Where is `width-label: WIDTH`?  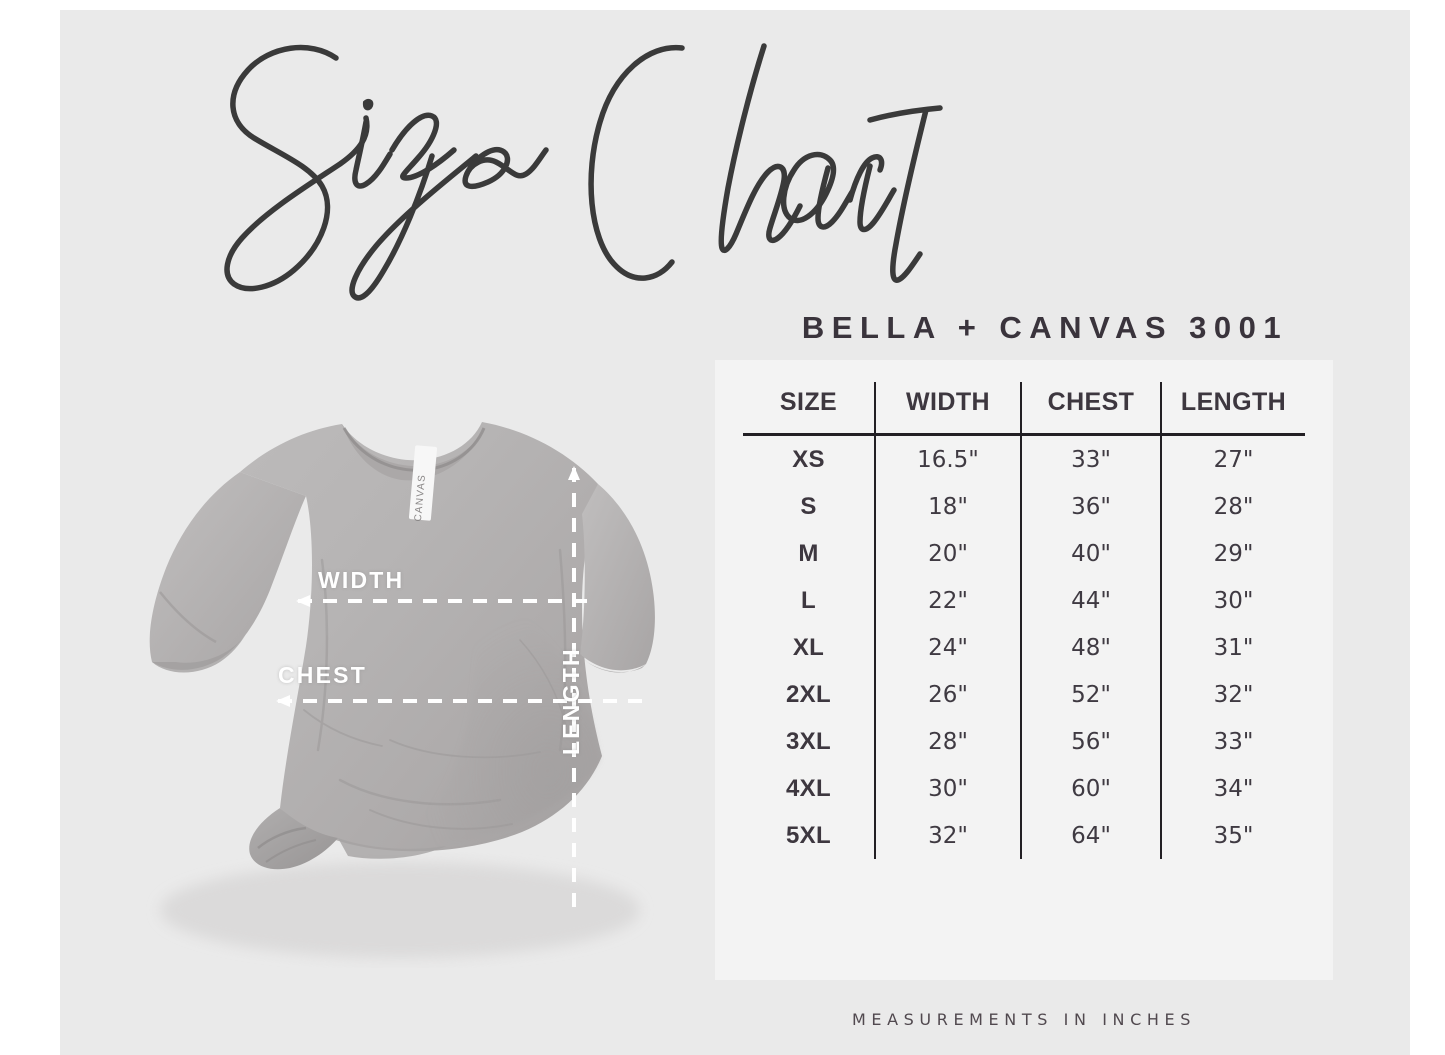
width-label: WIDTH is located at coordinates (361, 580).